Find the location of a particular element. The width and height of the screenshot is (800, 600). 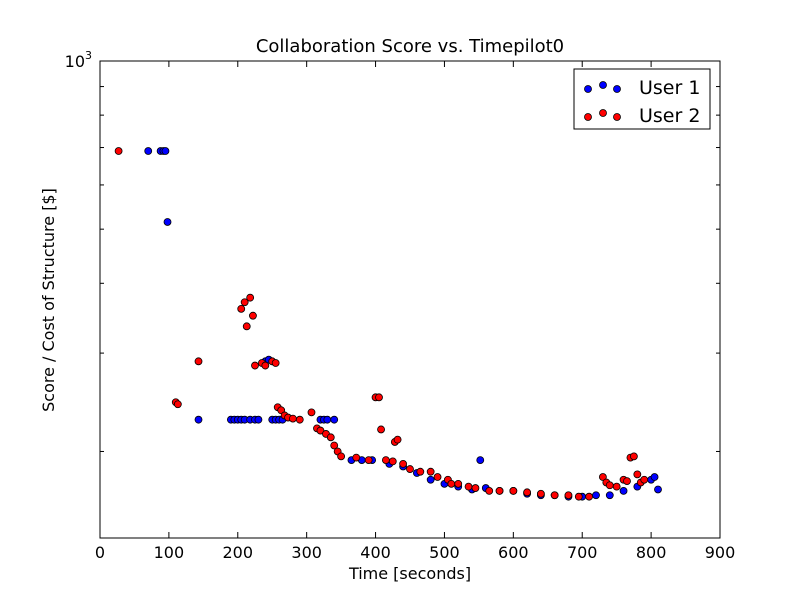

x-tick-label: 300 is located at coordinates (306, 552).